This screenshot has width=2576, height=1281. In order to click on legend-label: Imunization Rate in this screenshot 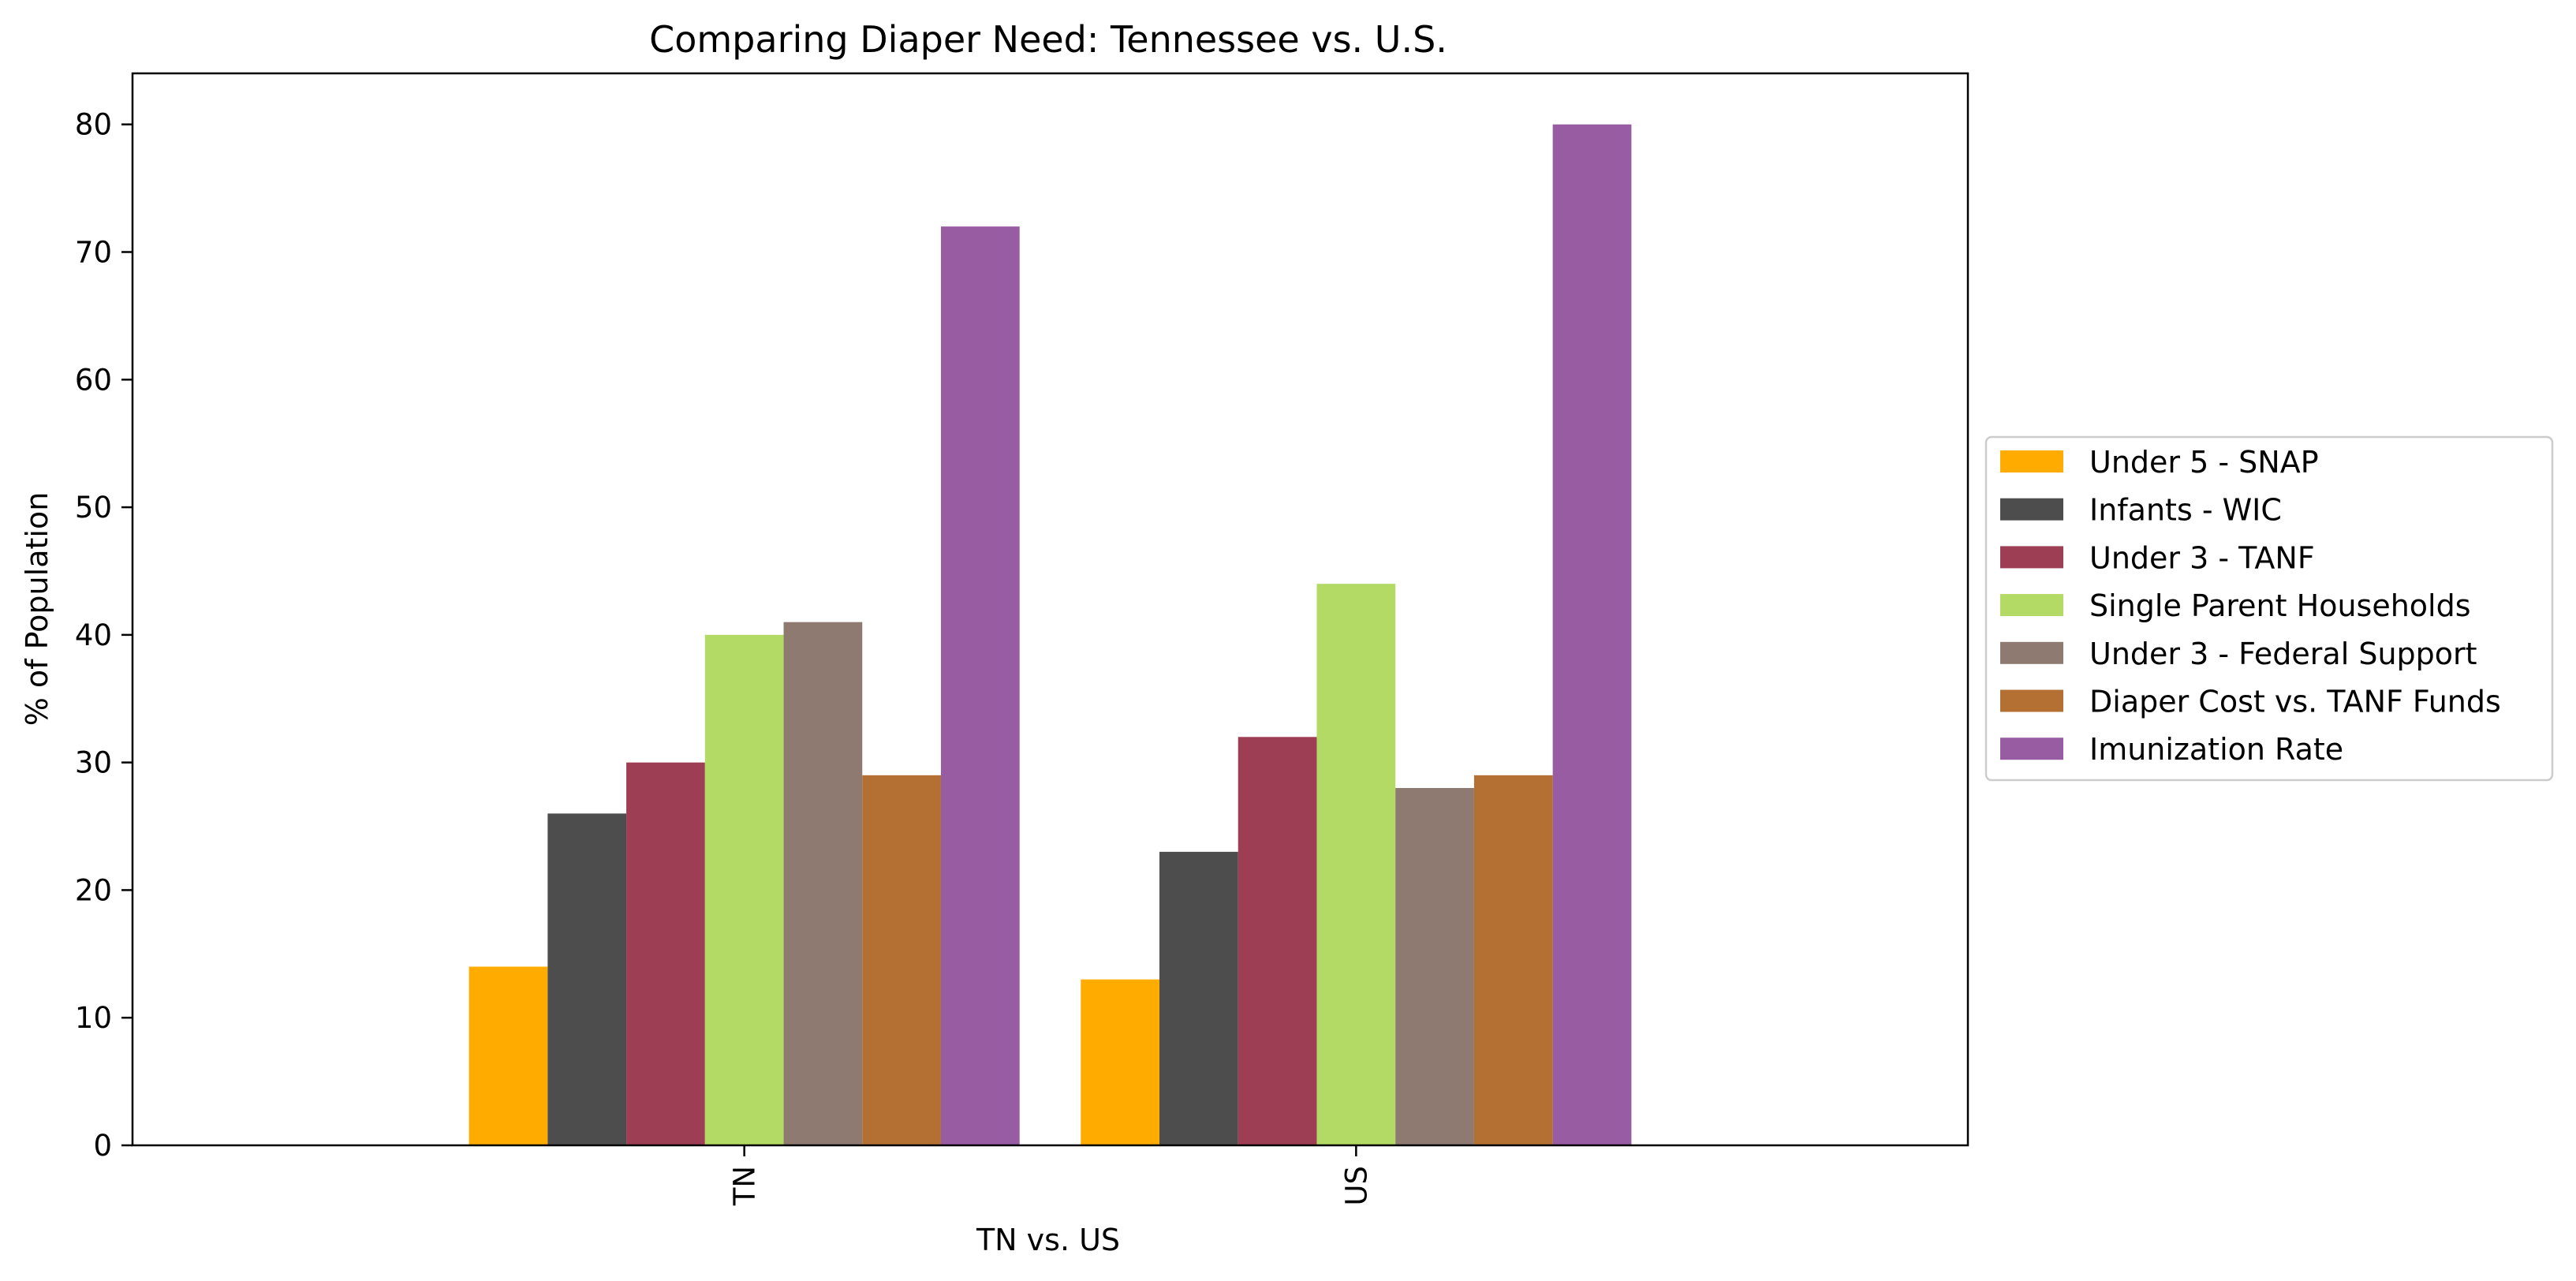, I will do `click(2216, 750)`.